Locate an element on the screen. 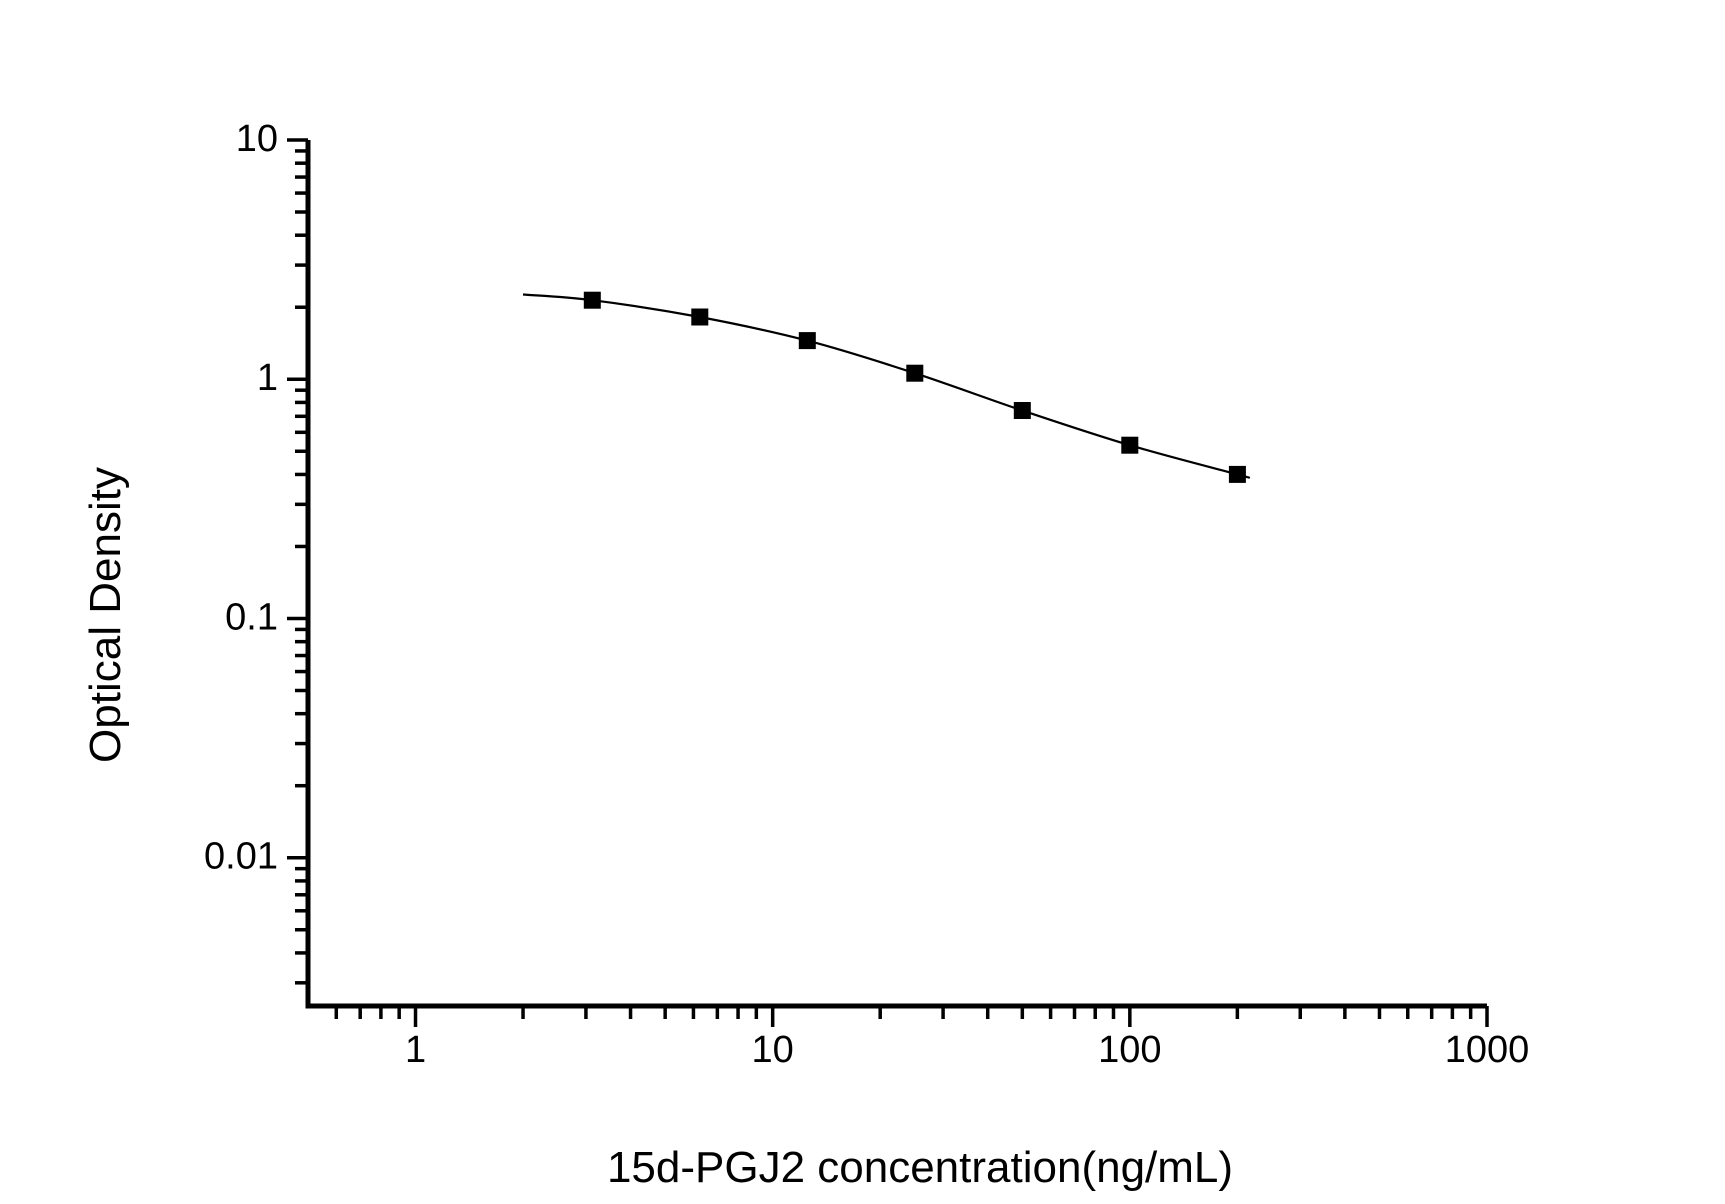 This screenshot has height=1204, width=1725. y-axis-title: Optical Density is located at coordinates (105, 615).